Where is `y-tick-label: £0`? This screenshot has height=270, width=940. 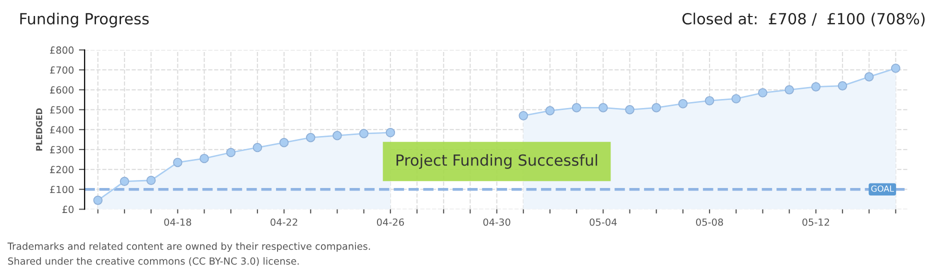
y-tick-label: £0 is located at coordinates (68, 210).